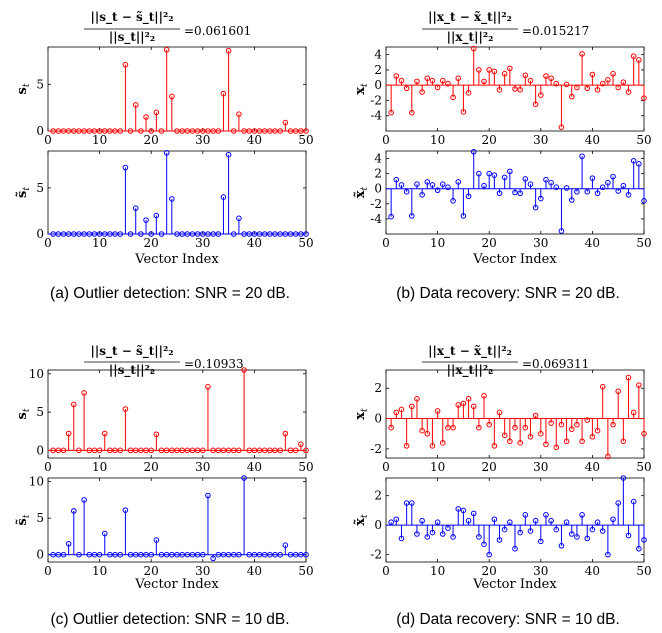 The image size is (662, 633). What do you see at coordinates (470, 37) in the screenshot?
I see `title-denominator: ||x_t||²₂` at bounding box center [470, 37].